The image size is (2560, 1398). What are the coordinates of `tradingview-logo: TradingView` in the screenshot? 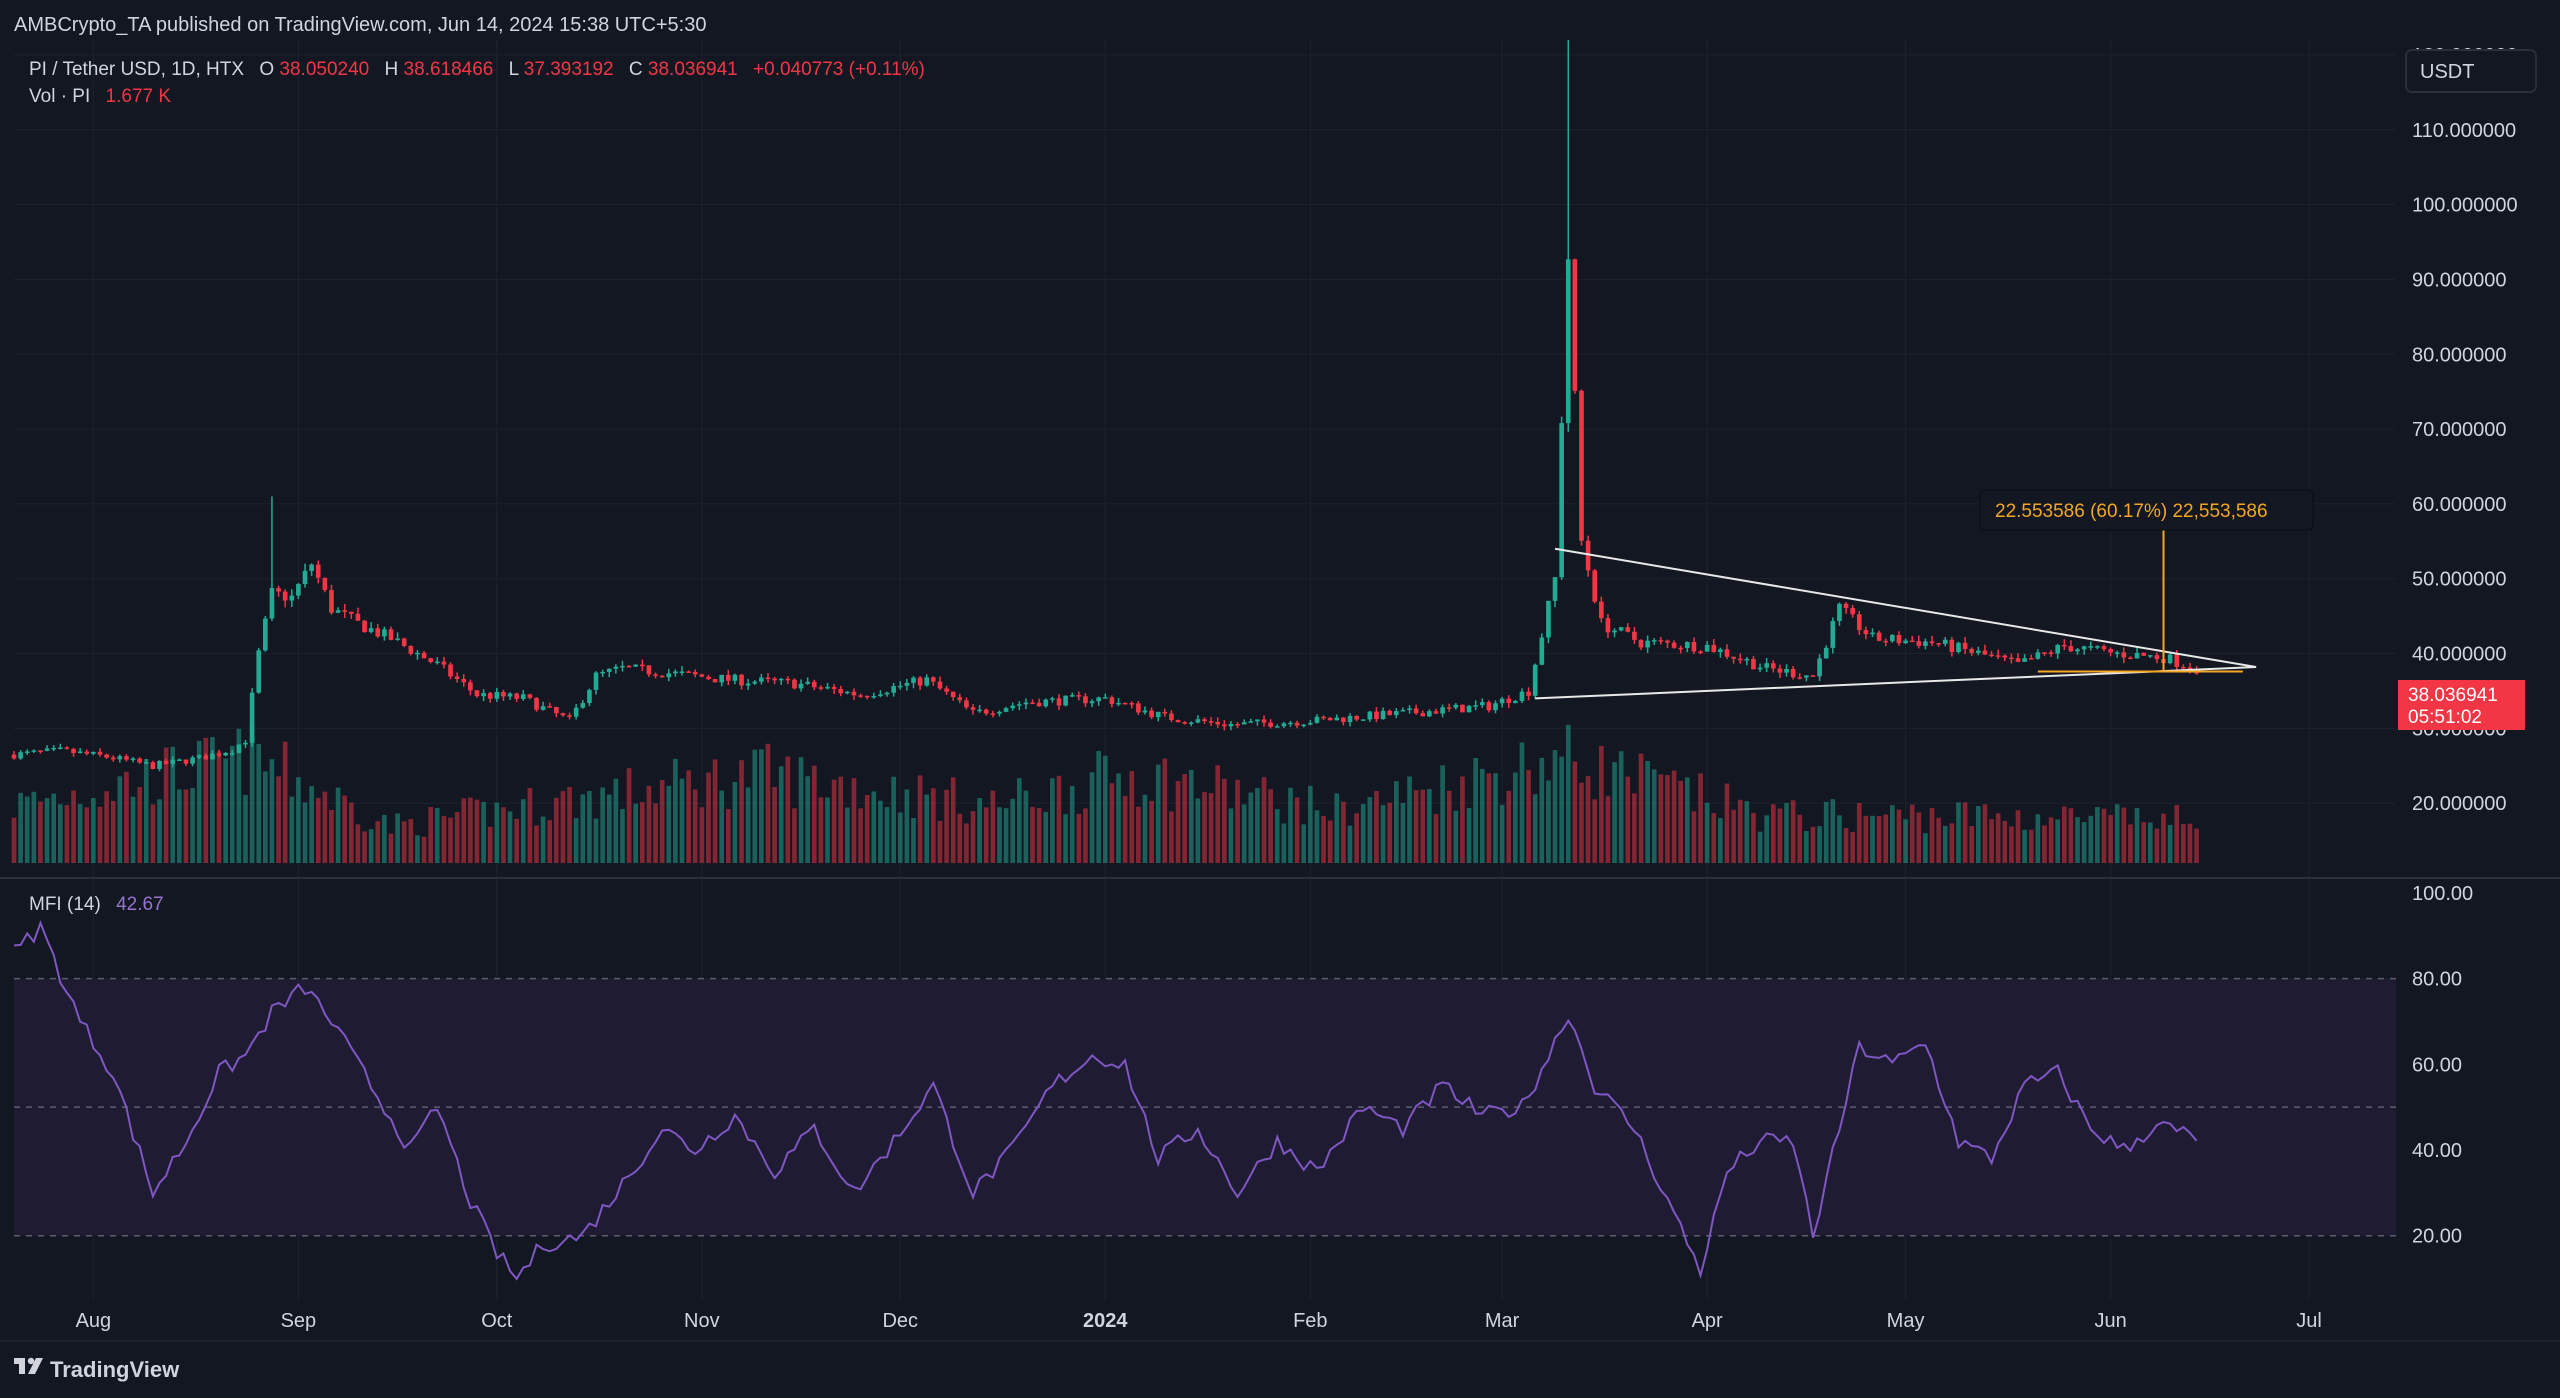 It's located at (97, 1369).